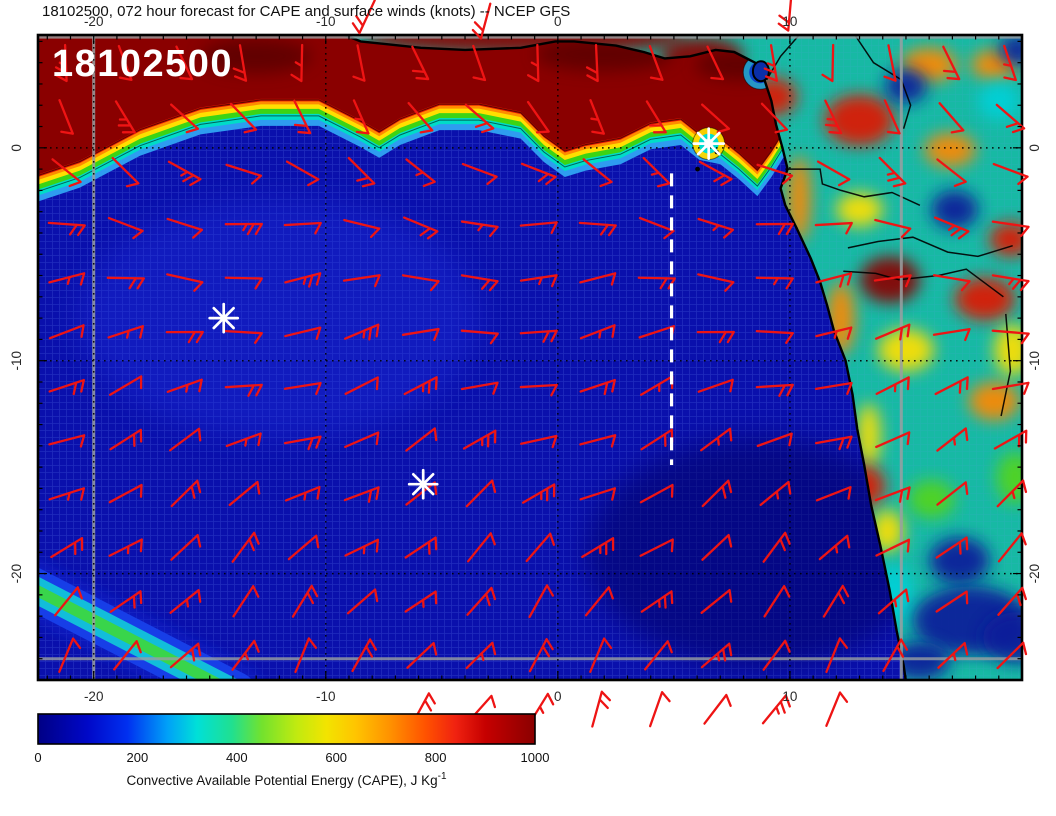  I want to click on run-timestamp-label: 18102500, so click(142, 64).